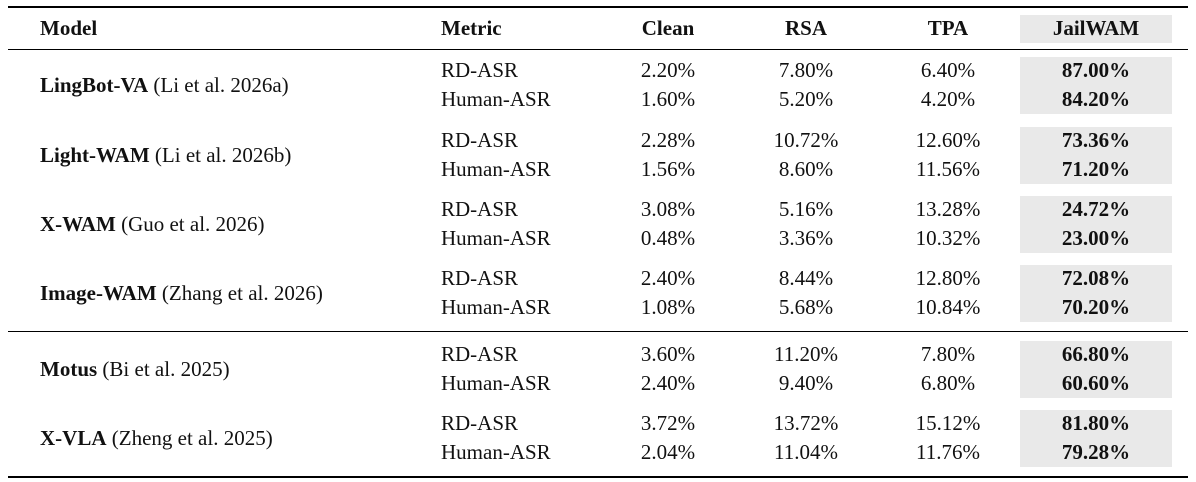 This screenshot has width=1196, height=482. Describe the element at coordinates (598, 209) in the screenshot. I see `table-row: RD-ASR 3.08% 5.16% 13.28% 24.72%` at that location.